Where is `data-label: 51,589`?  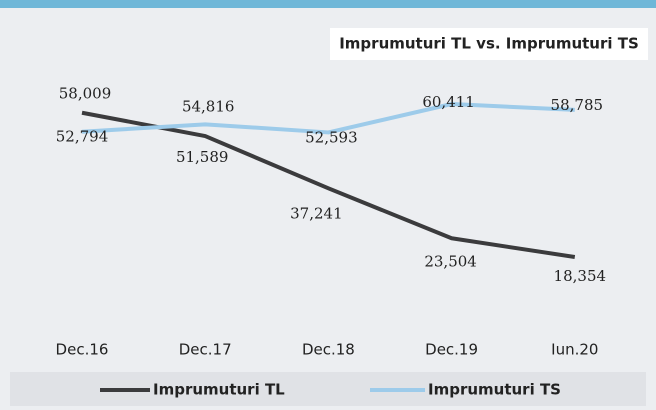 data-label: 51,589 is located at coordinates (202, 157).